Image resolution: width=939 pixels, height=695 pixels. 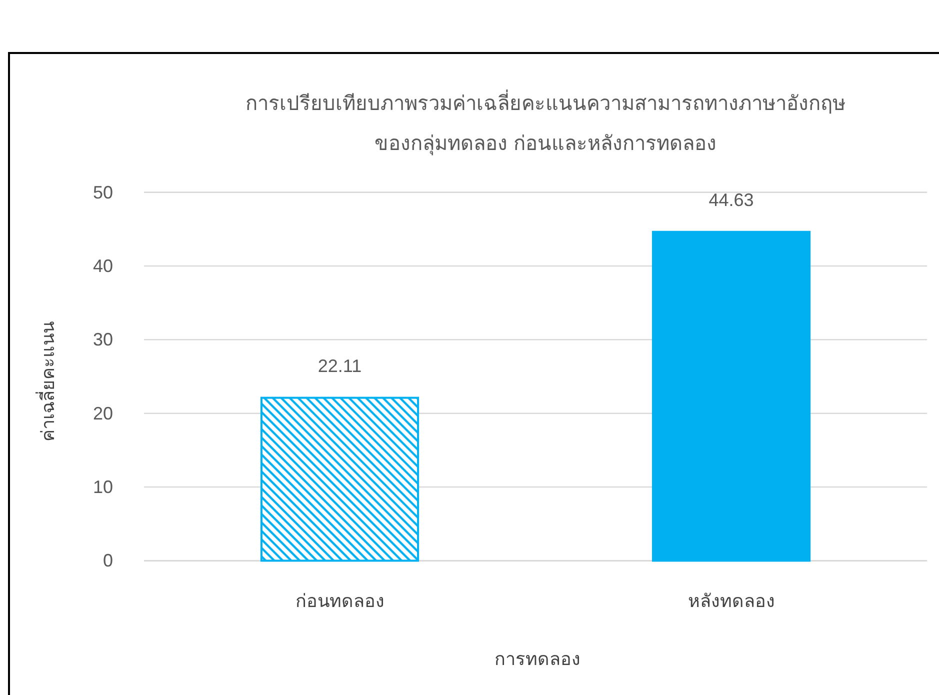 I want to click on data-label: 44.63, so click(x=731, y=200).